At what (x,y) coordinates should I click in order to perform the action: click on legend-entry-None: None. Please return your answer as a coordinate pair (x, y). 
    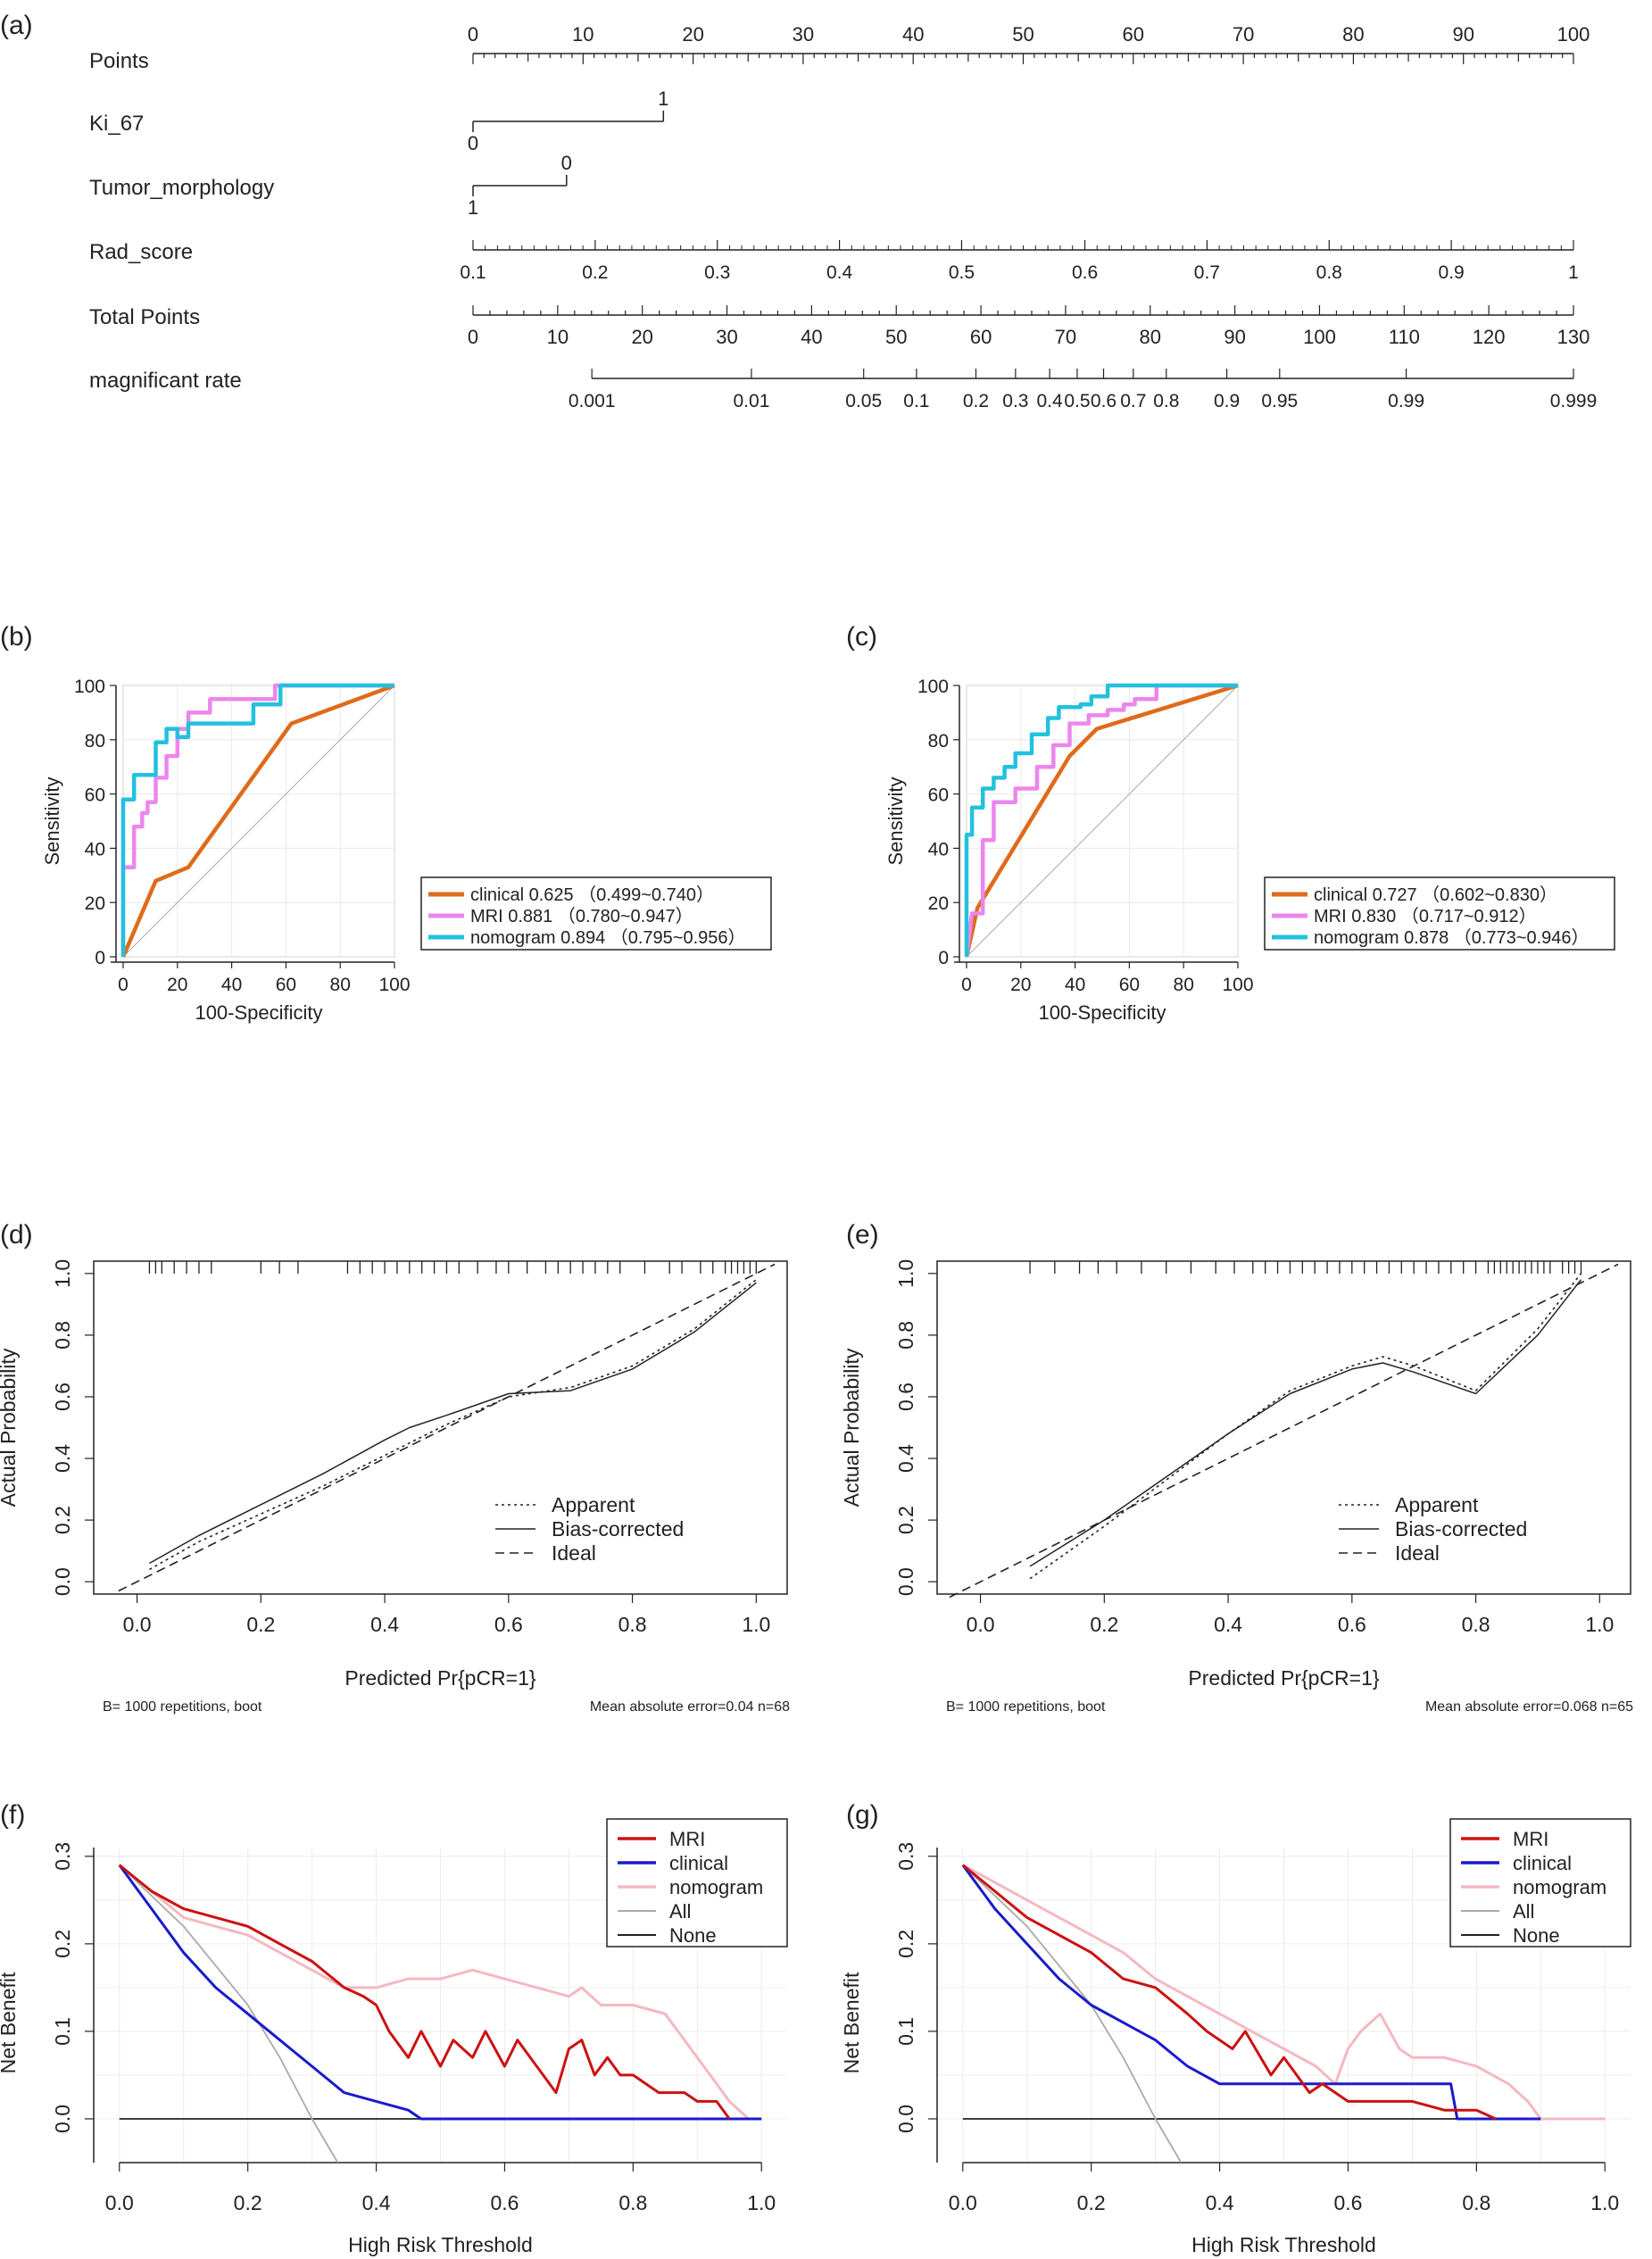
    Looking at the image, I should click on (693, 1936).